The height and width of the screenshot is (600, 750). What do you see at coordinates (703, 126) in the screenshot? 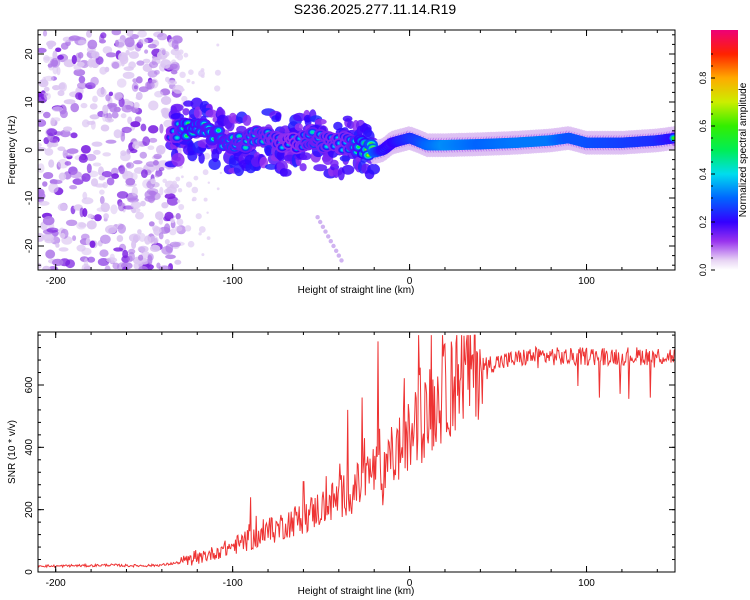
I see `colorbar-tick-label: 0.6` at bounding box center [703, 126].